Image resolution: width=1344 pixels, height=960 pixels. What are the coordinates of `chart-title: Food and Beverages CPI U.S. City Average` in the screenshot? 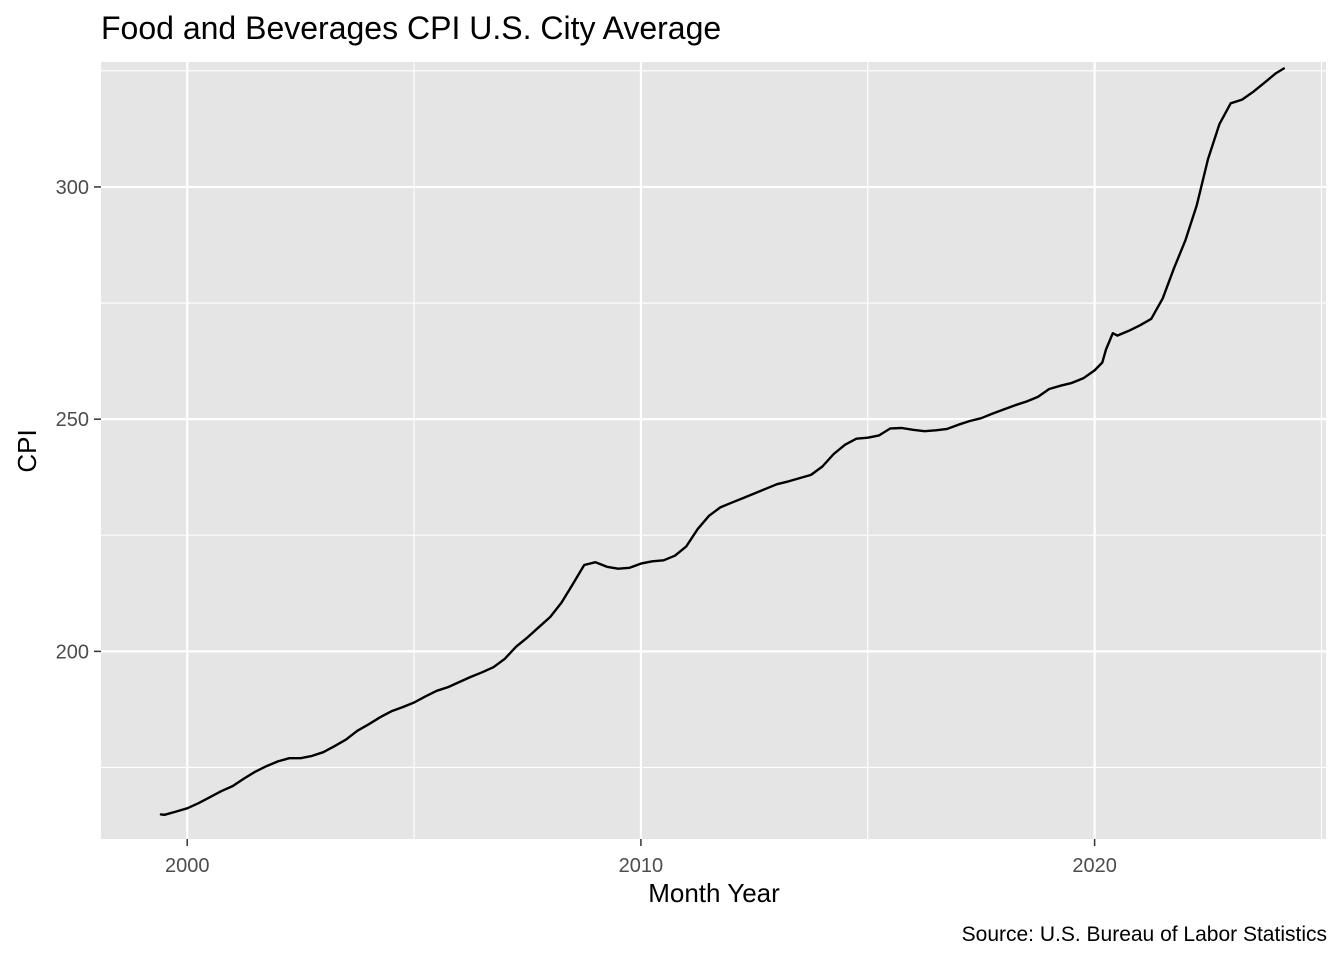 It's located at (411, 28).